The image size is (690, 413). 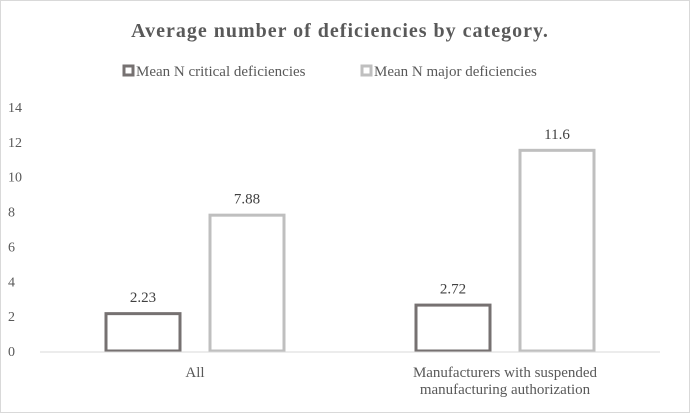 What do you see at coordinates (505, 390) in the screenshot?
I see `x-category-label: manufacturing authorization` at bounding box center [505, 390].